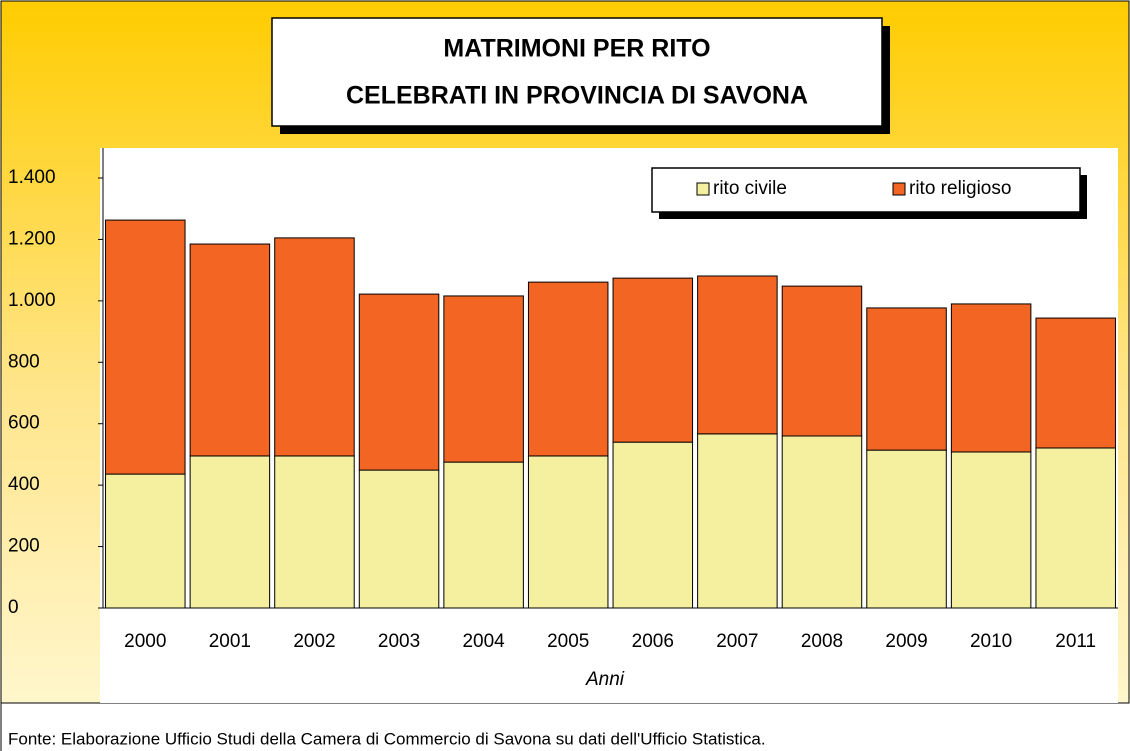  What do you see at coordinates (577, 96) in the screenshot?
I see `chart-title: CELEBRATI IN PROVINCIA DI SAVONA` at bounding box center [577, 96].